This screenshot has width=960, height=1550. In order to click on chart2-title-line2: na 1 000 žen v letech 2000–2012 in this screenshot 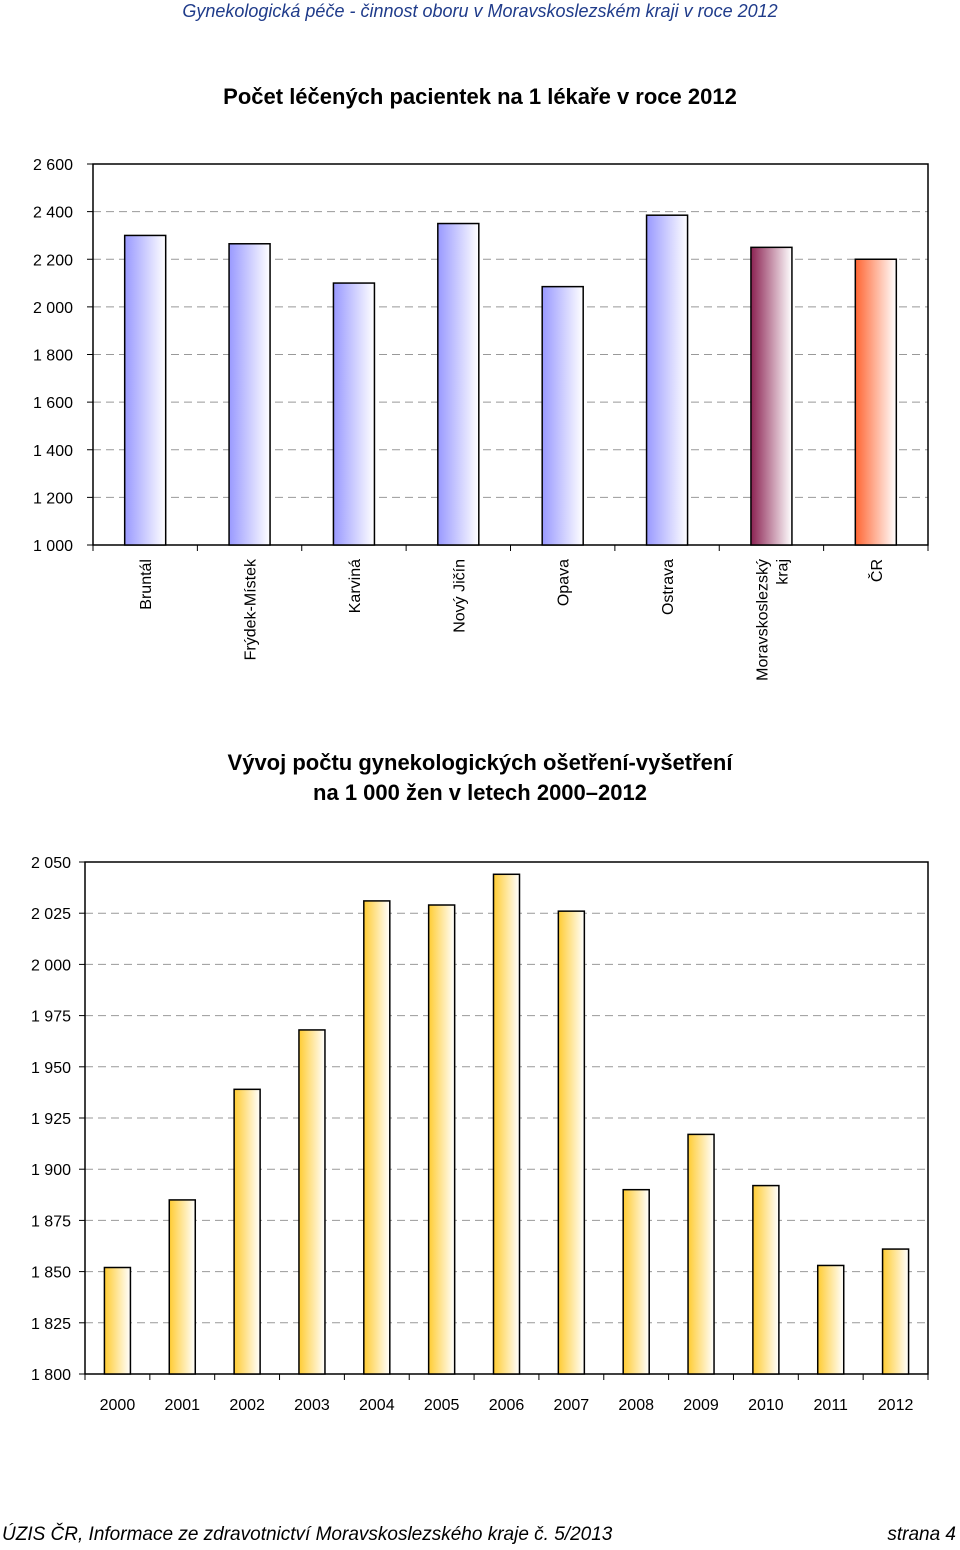, I will do `click(480, 792)`.